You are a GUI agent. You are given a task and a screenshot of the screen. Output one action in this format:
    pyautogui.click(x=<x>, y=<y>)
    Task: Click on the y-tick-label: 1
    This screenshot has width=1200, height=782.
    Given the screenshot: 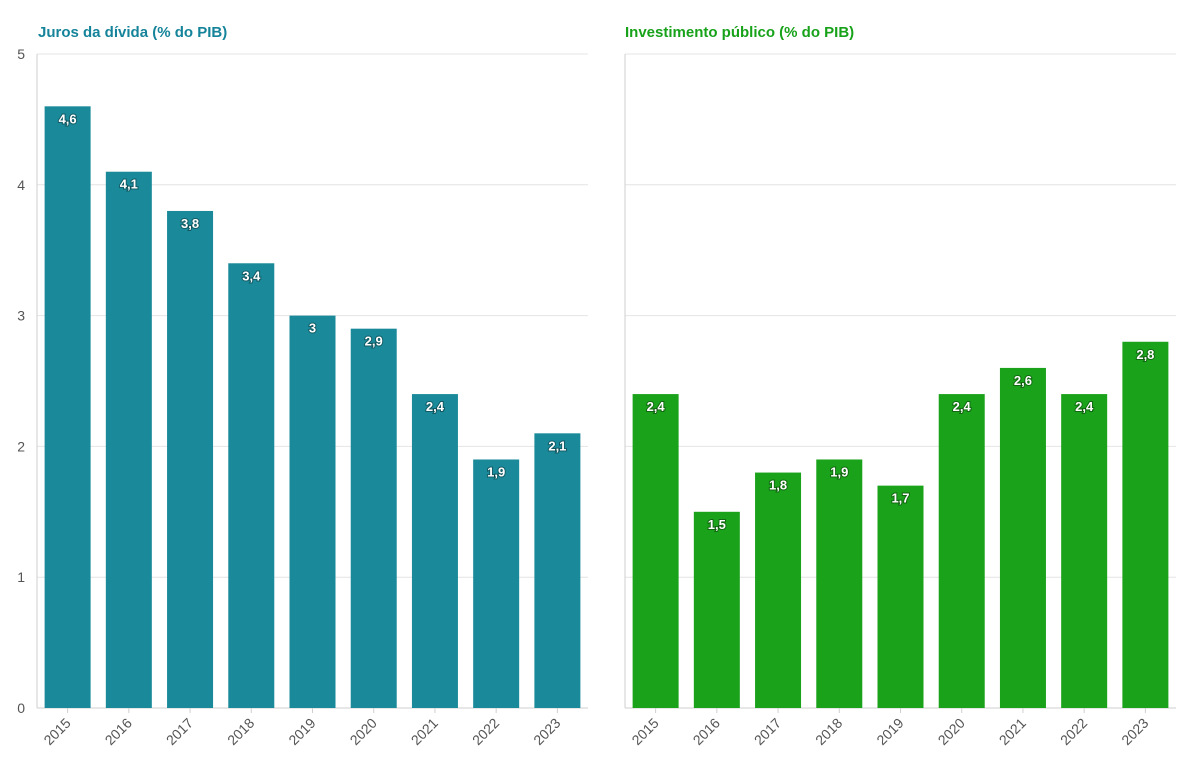 What is the action you would take?
    pyautogui.click(x=21, y=577)
    